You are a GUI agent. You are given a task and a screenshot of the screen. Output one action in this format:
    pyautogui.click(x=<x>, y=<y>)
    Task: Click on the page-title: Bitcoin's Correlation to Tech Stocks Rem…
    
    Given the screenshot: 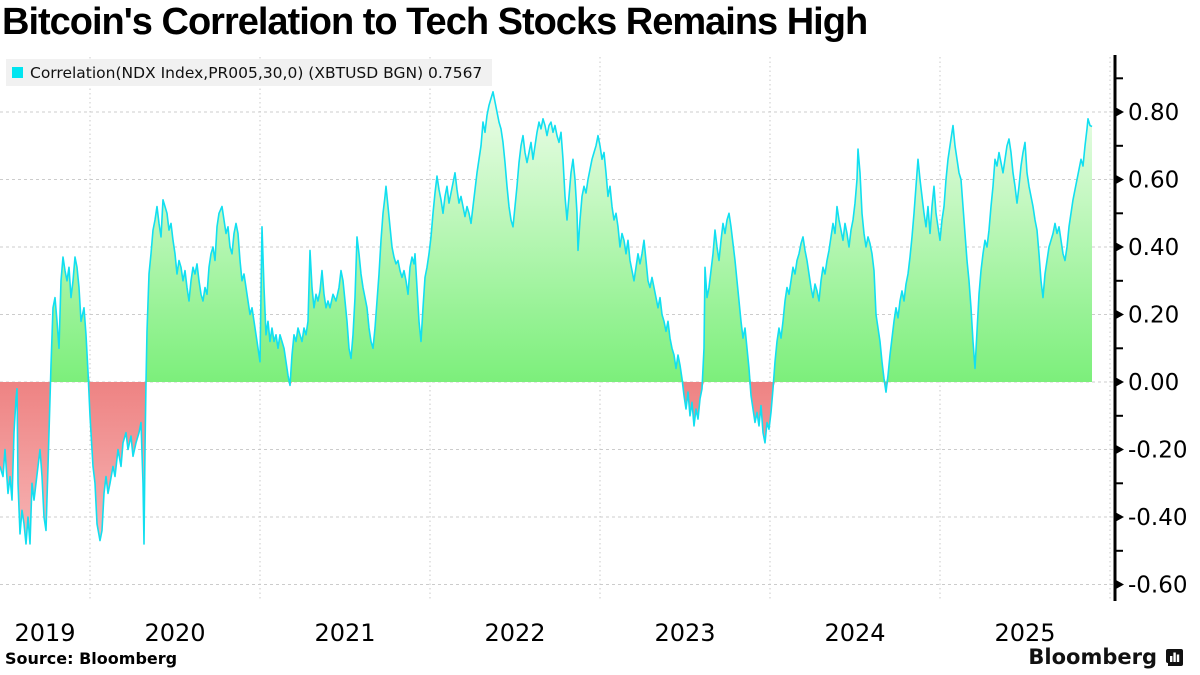 What is the action you would take?
    pyautogui.click(x=435, y=22)
    